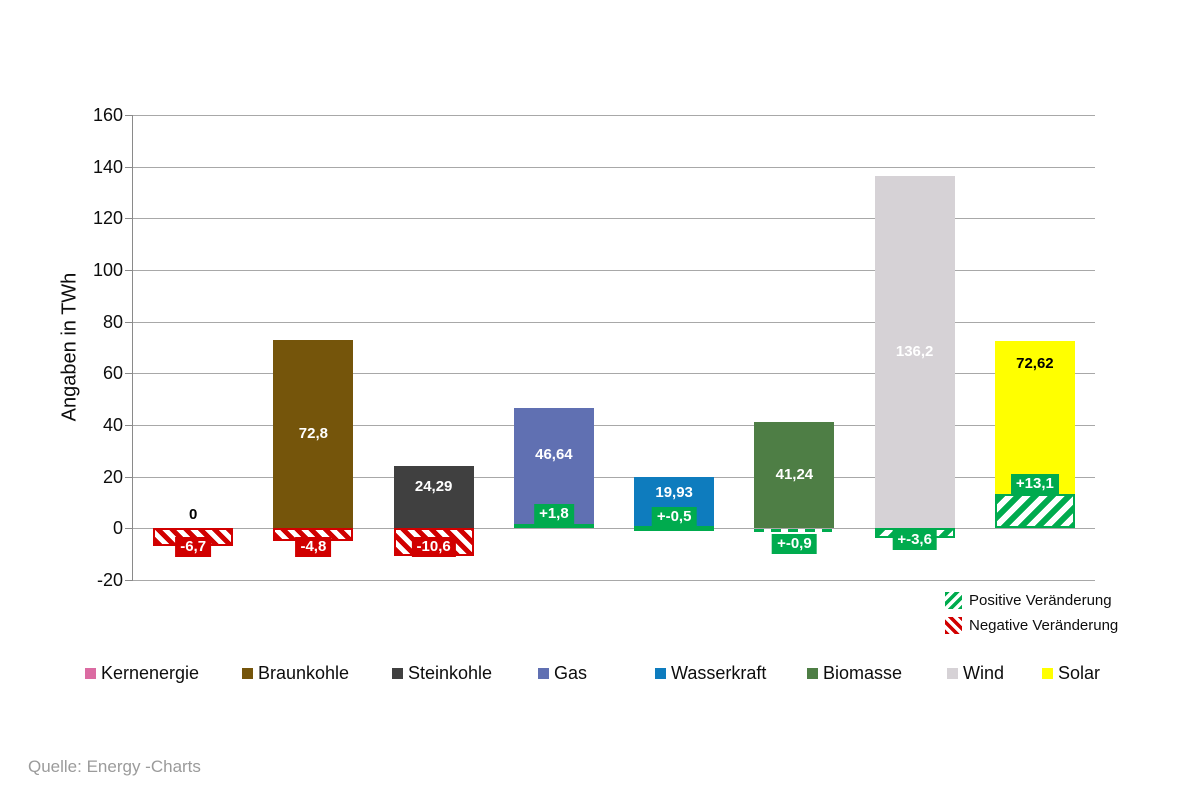  I want to click on bar-braunkohle, so click(313, 434).